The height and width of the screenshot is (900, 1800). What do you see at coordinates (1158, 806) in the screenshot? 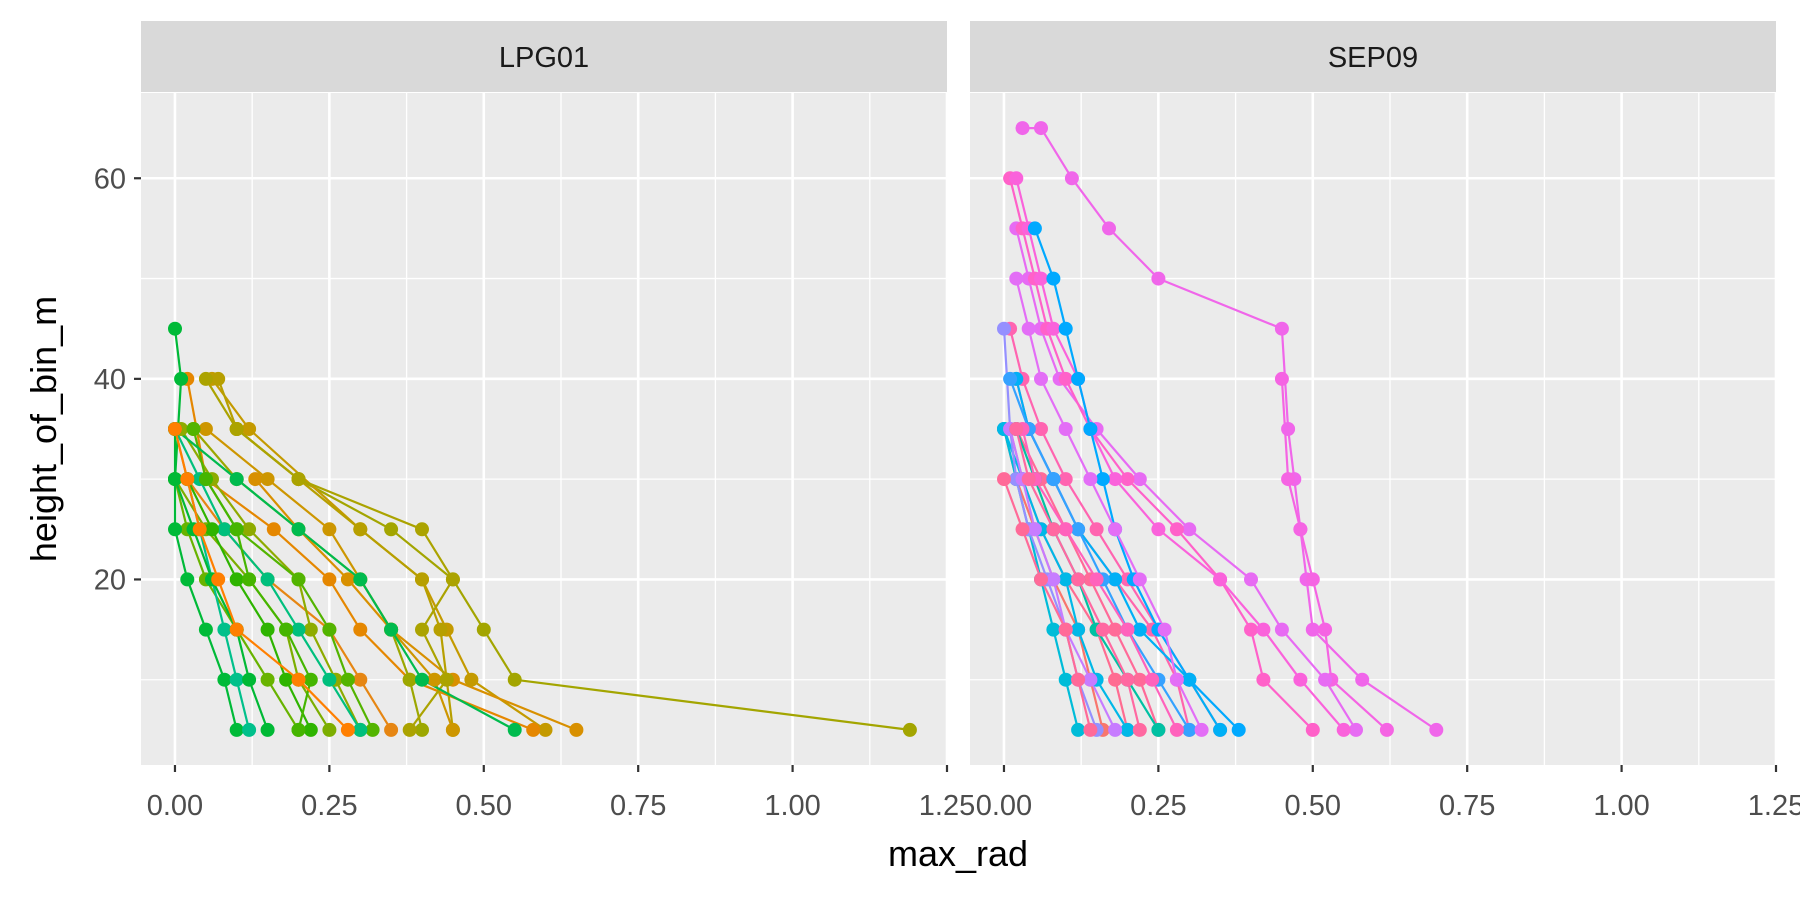
I see `x-tick-label: 0.25` at bounding box center [1158, 806].